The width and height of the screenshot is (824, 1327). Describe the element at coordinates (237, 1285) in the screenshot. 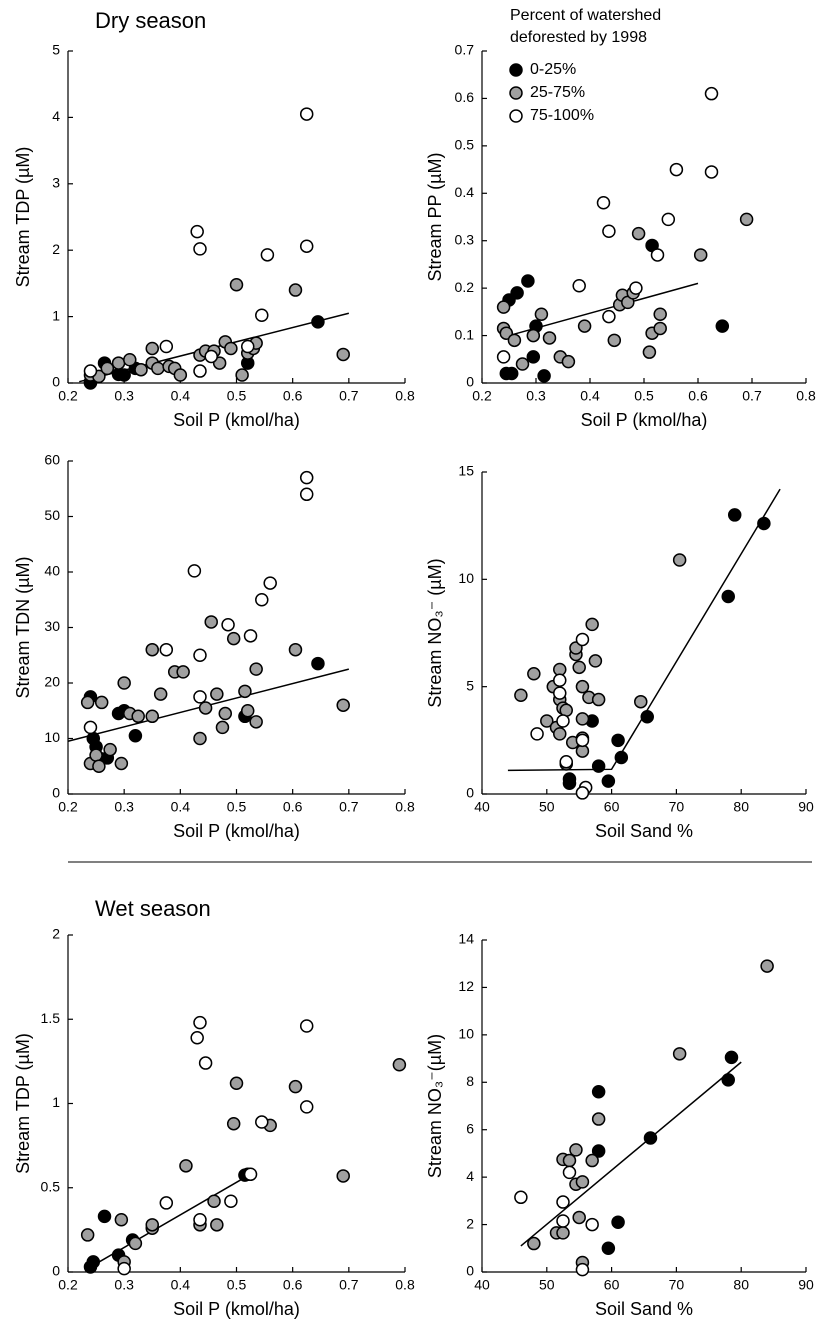

I see `x-tick-label: 0.5` at that location.